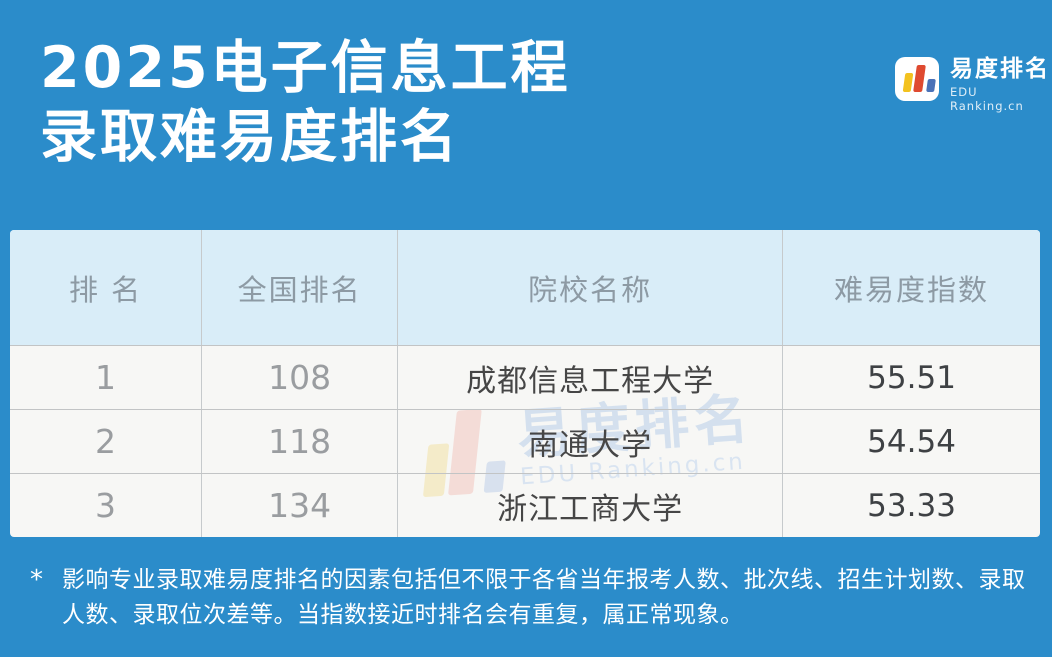 The image size is (1052, 657). Describe the element at coordinates (931, 85) in the screenshot. I see `bar-chart-icon-blue-bar` at that location.